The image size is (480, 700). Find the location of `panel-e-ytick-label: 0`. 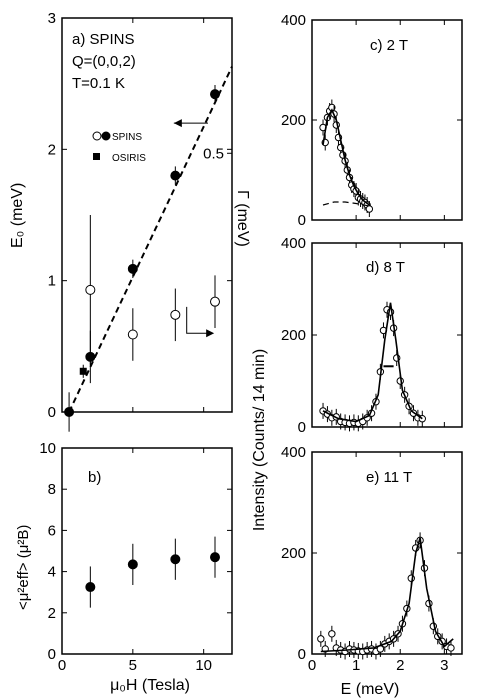

panel-e-ytick-label: 0 is located at coordinates (302, 654).